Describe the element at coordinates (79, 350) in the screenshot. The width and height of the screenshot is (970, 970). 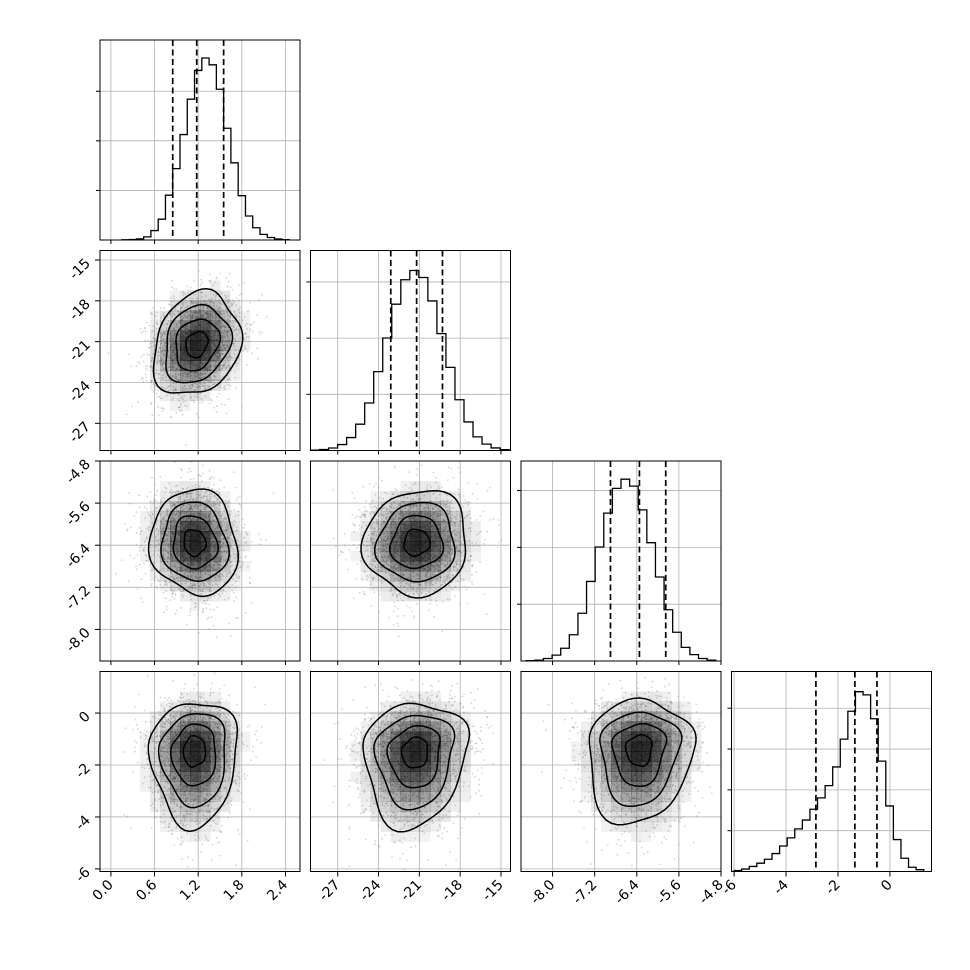
I see `y-tick-label: -21` at that location.